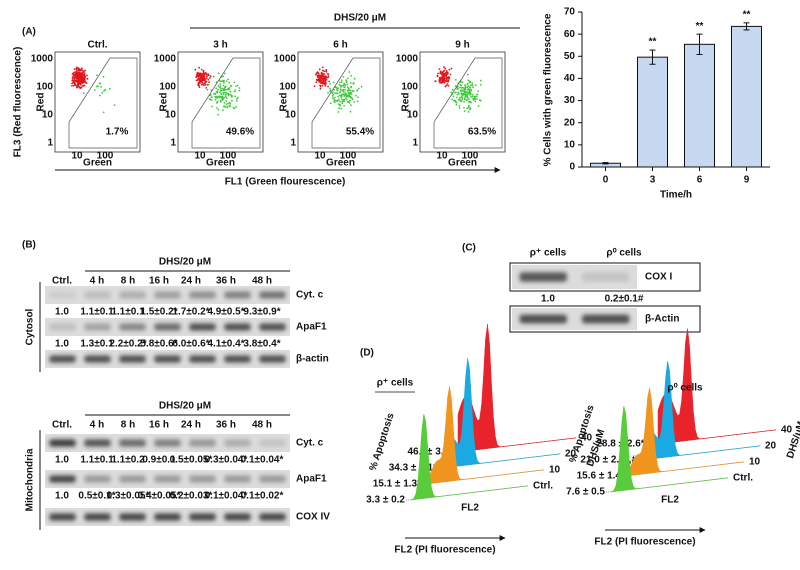 This screenshot has height=570, width=800. Describe the element at coordinates (185, 262) in the screenshot. I see `treatment-label: DHS/20 μM` at that location.